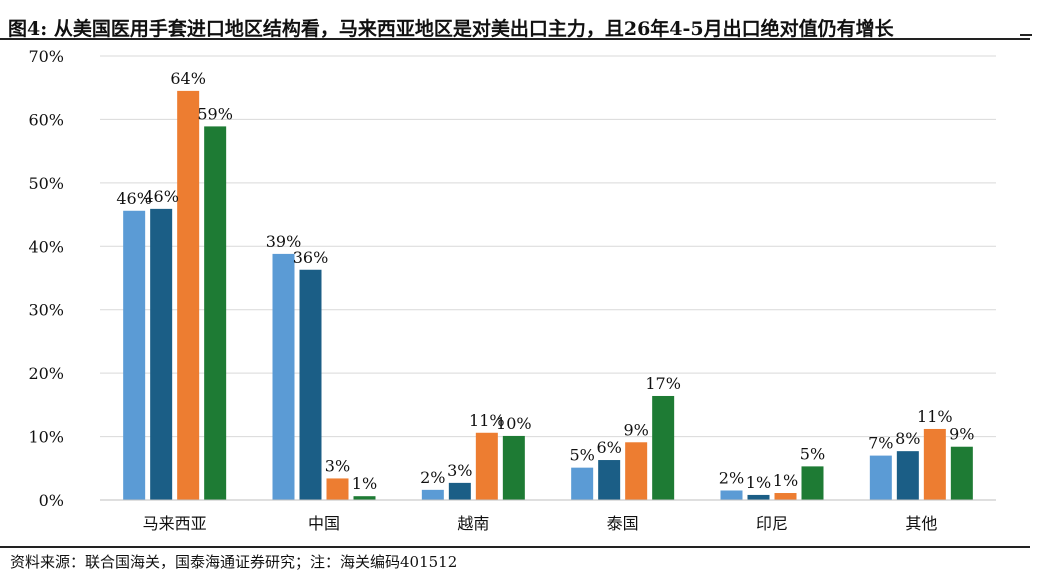 This screenshot has width=1038, height=574. I want to click on x-tick-label: 印尼, so click(772, 523).